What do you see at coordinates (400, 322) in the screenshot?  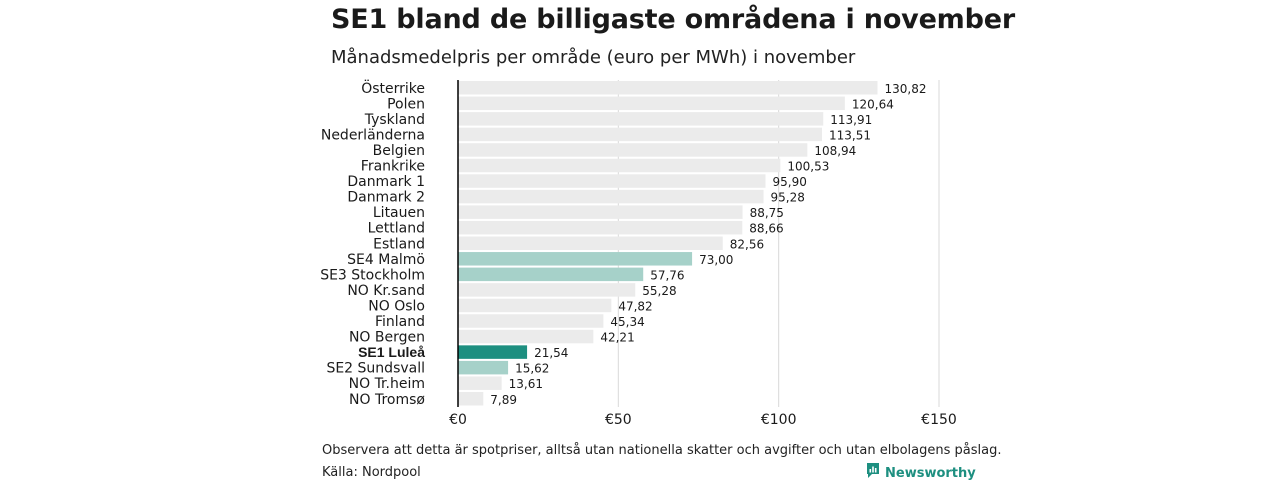 I see `category-label: Finland` at bounding box center [400, 322].